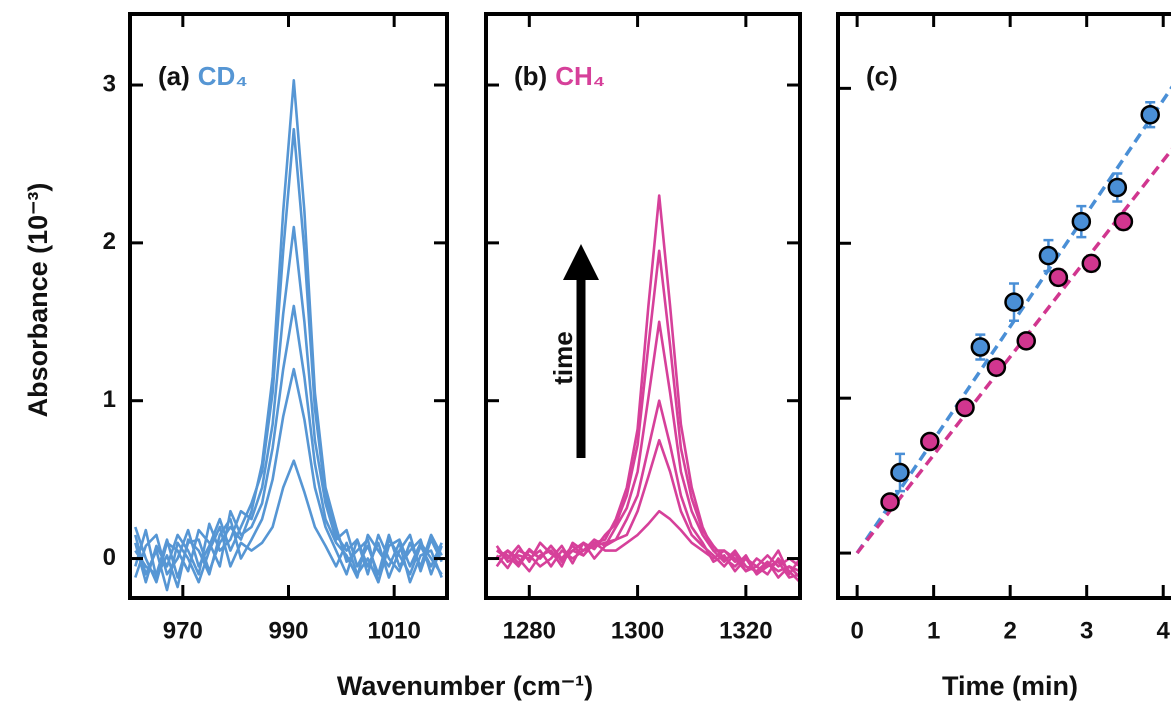  I want to click on x-tick-label: 970, so click(183, 630).